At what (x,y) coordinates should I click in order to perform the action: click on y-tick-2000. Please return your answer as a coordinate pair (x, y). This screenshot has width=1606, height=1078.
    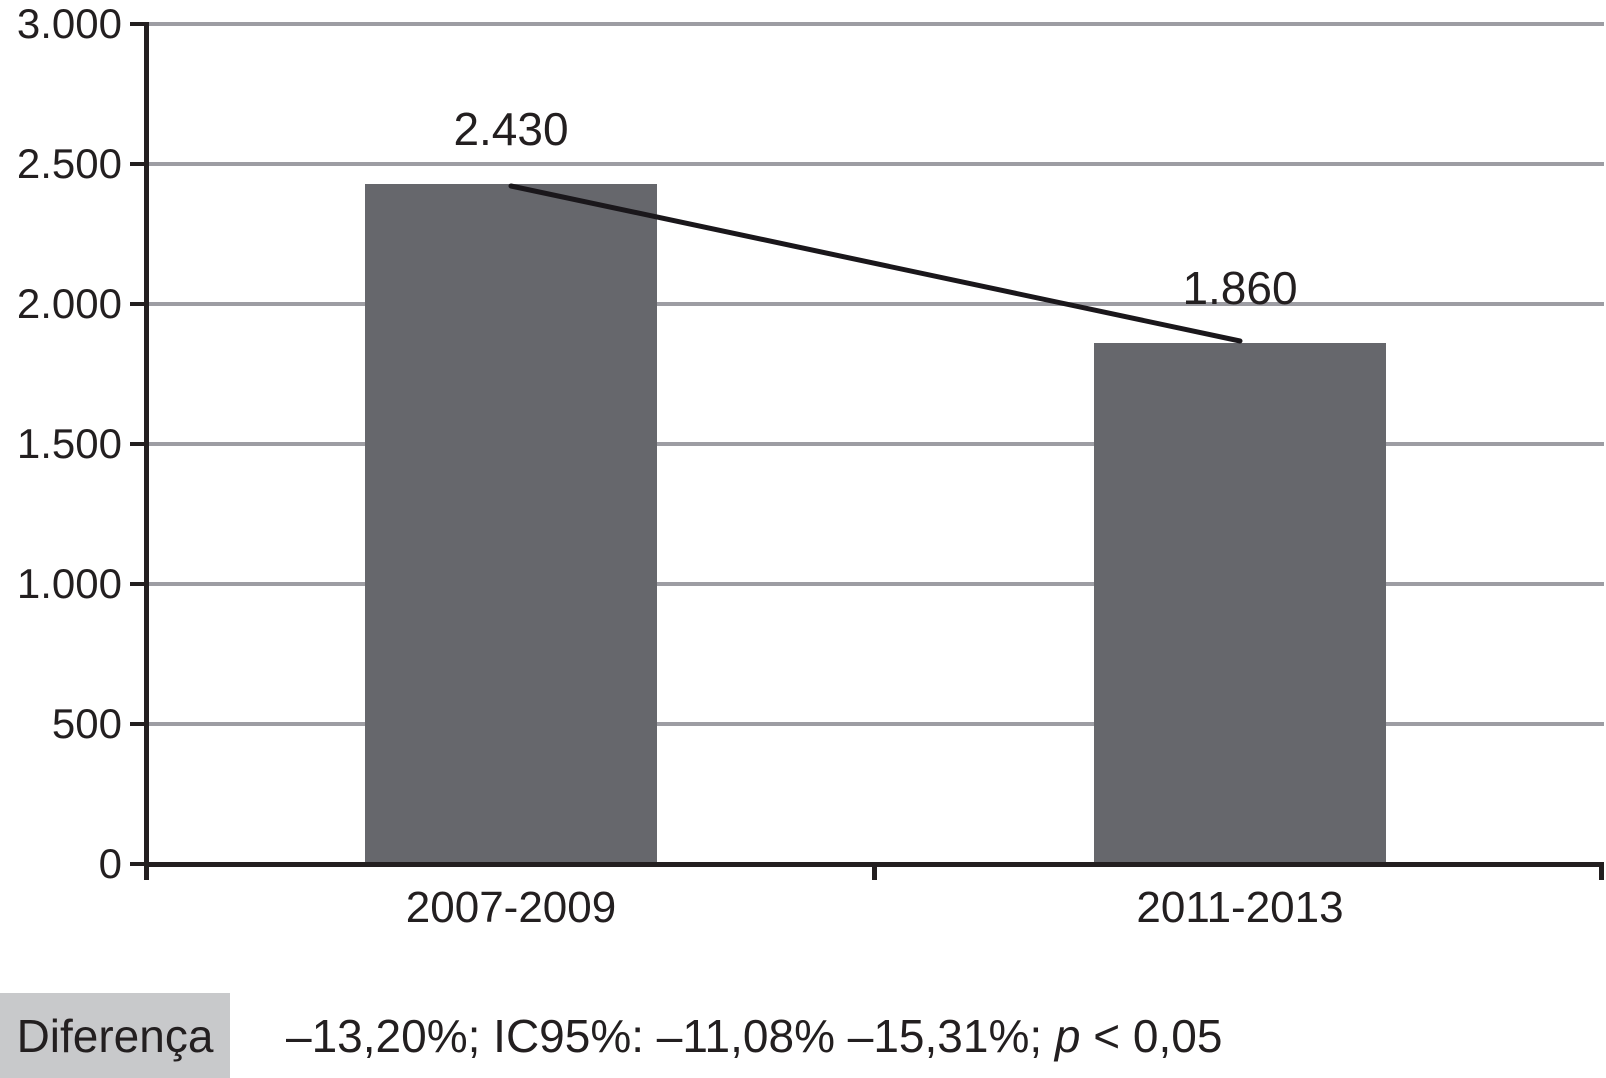
    Looking at the image, I should click on (138, 304).